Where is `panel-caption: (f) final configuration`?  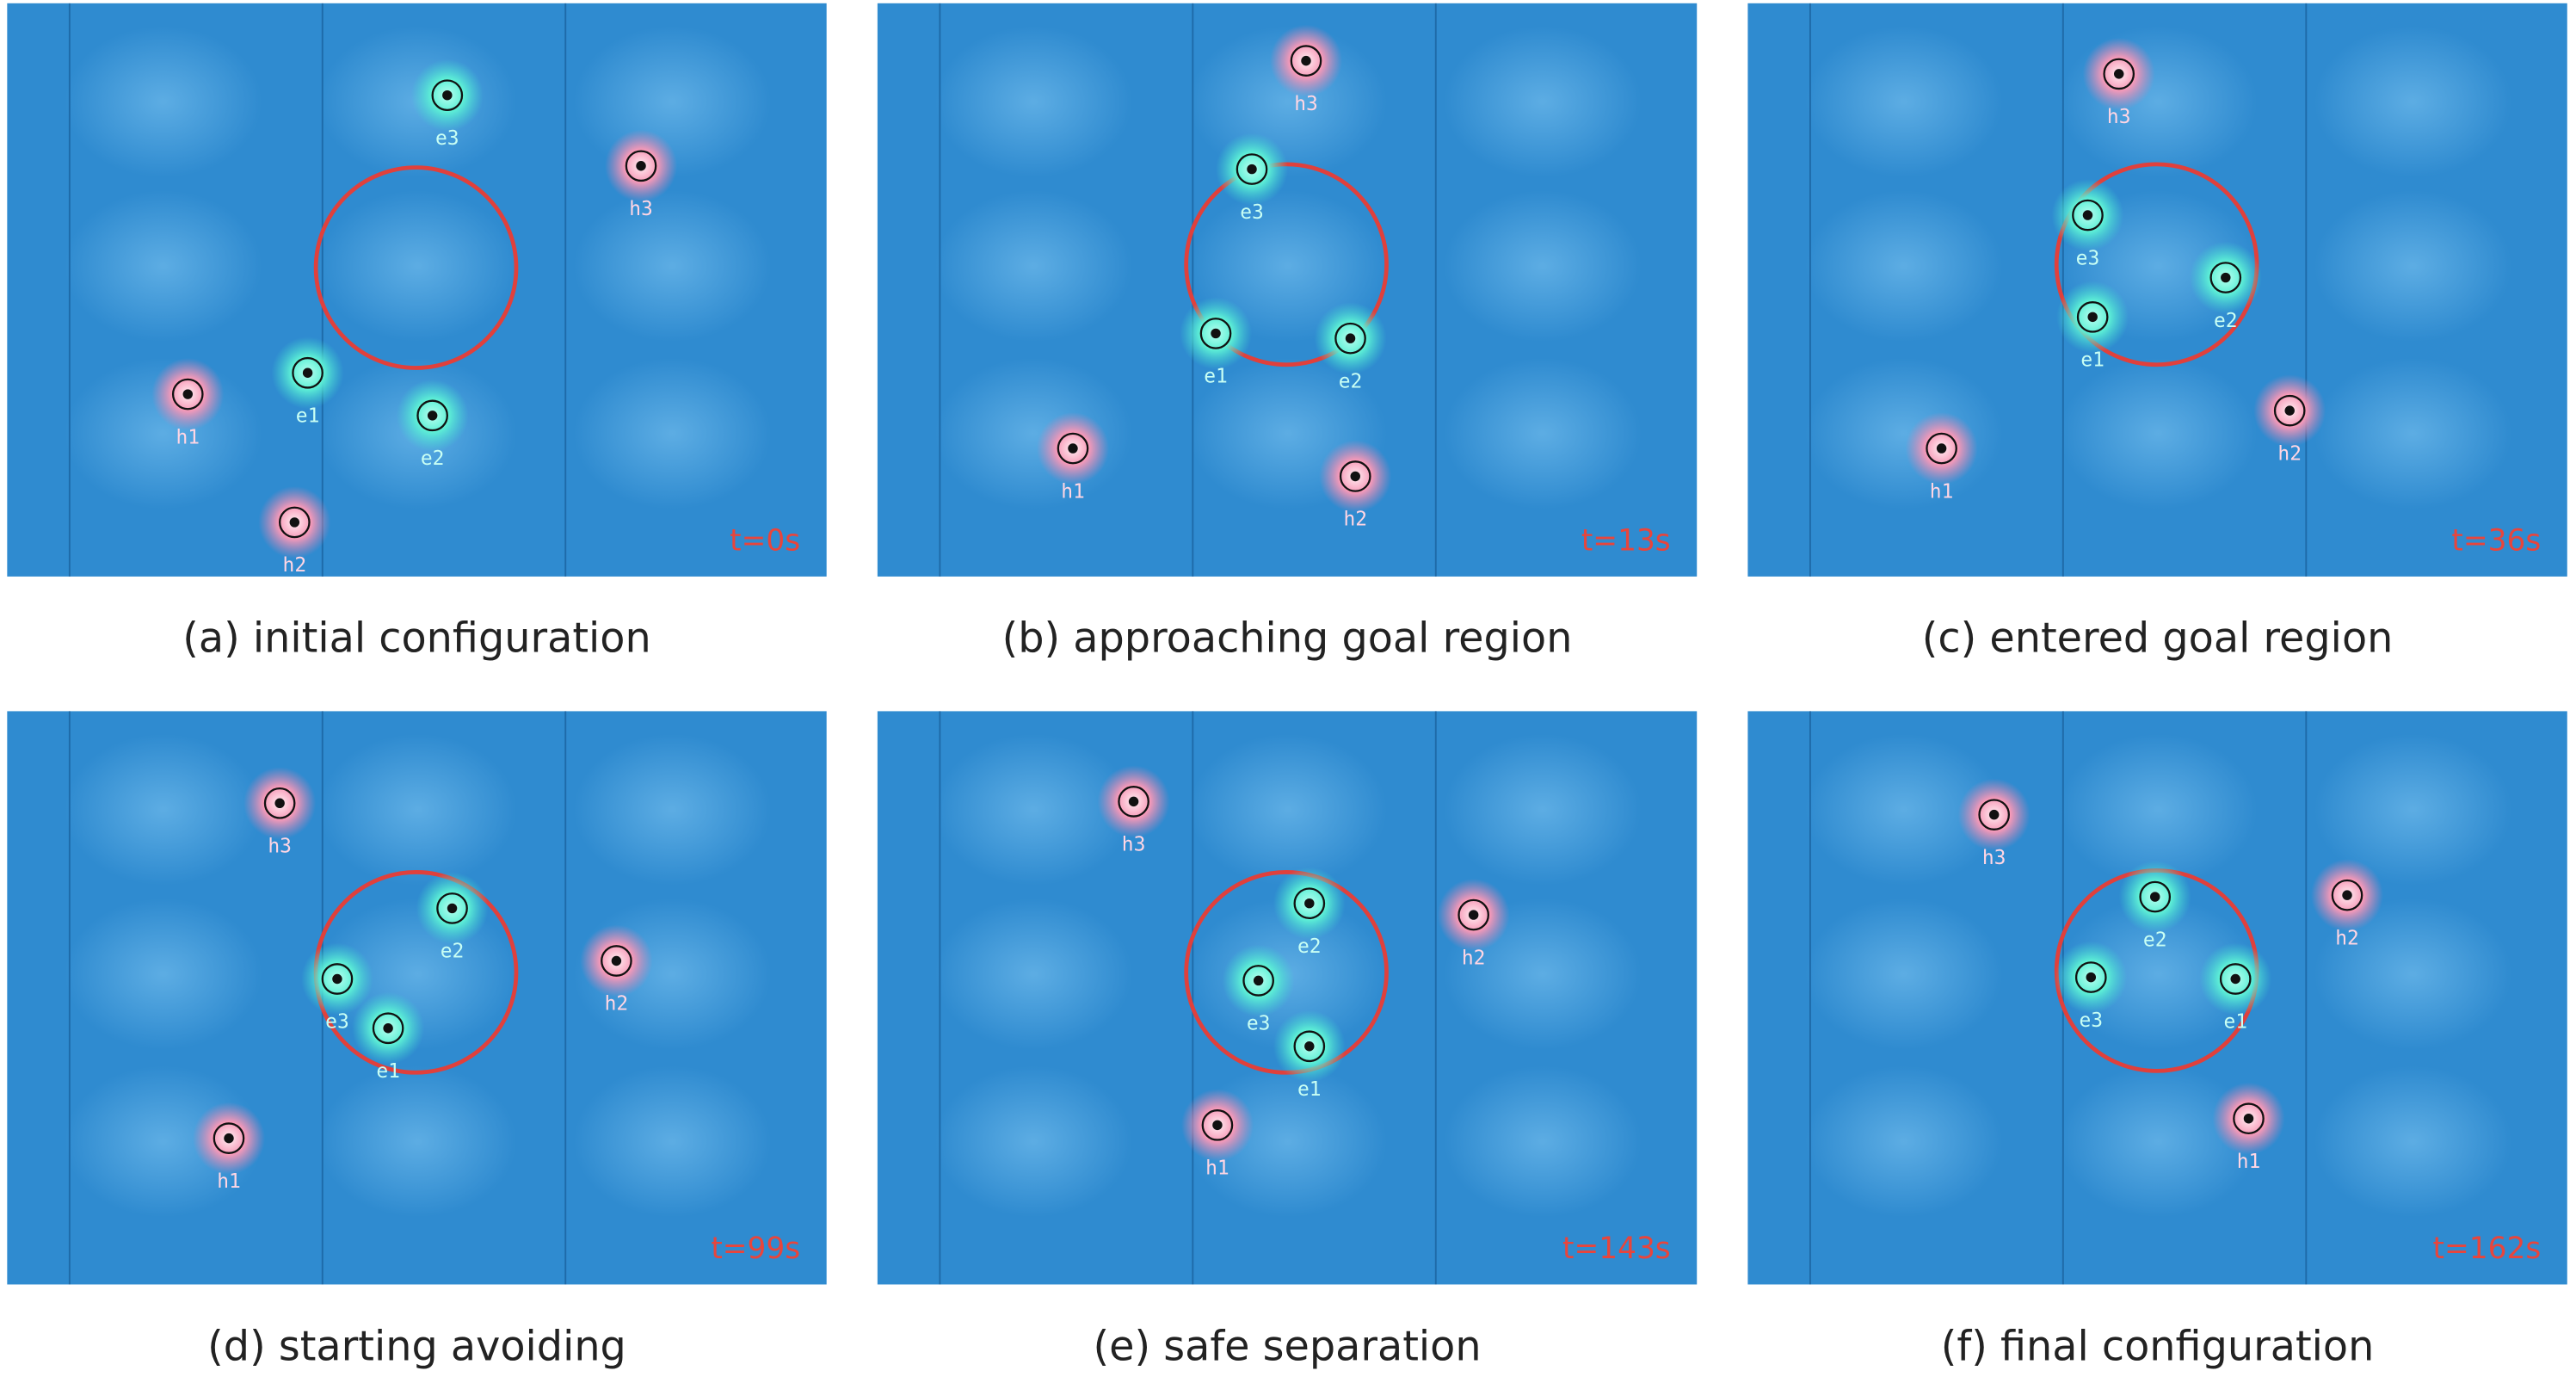
panel-caption: (f) final configuration is located at coordinates (2158, 1347).